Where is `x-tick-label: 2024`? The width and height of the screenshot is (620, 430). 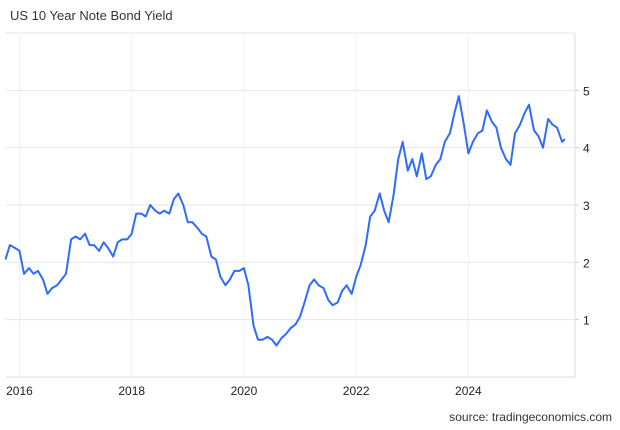
x-tick-label: 2024 is located at coordinates (468, 391).